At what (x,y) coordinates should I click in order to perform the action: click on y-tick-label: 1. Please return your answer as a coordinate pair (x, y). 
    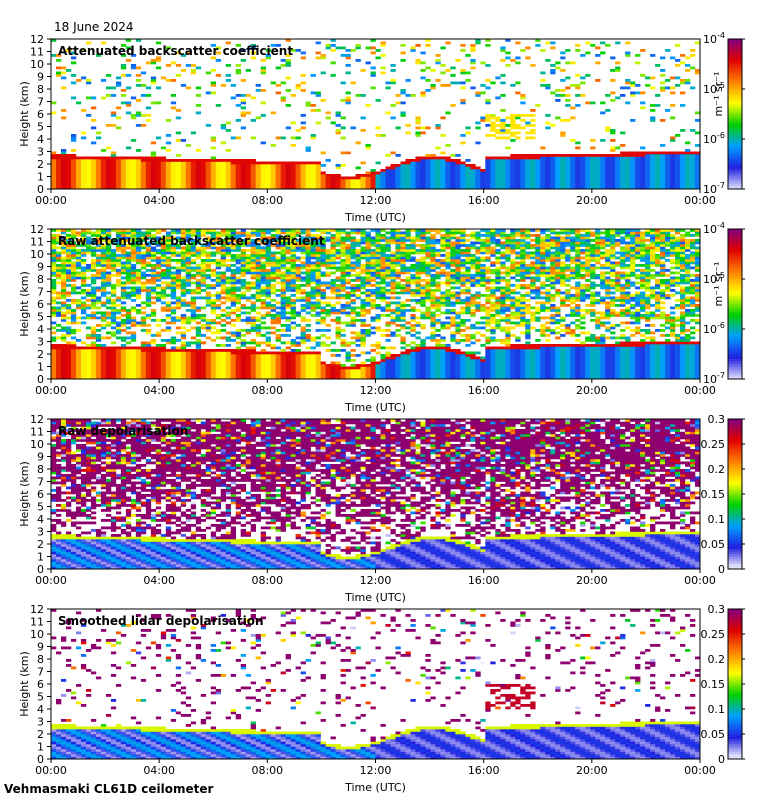
    Looking at the image, I should click on (40, 177).